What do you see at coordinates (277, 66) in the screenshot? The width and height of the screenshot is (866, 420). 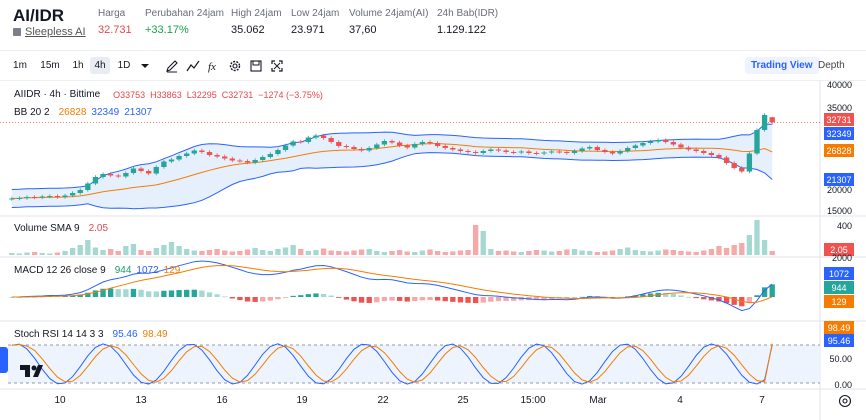 I see `fullscreen-icon` at bounding box center [277, 66].